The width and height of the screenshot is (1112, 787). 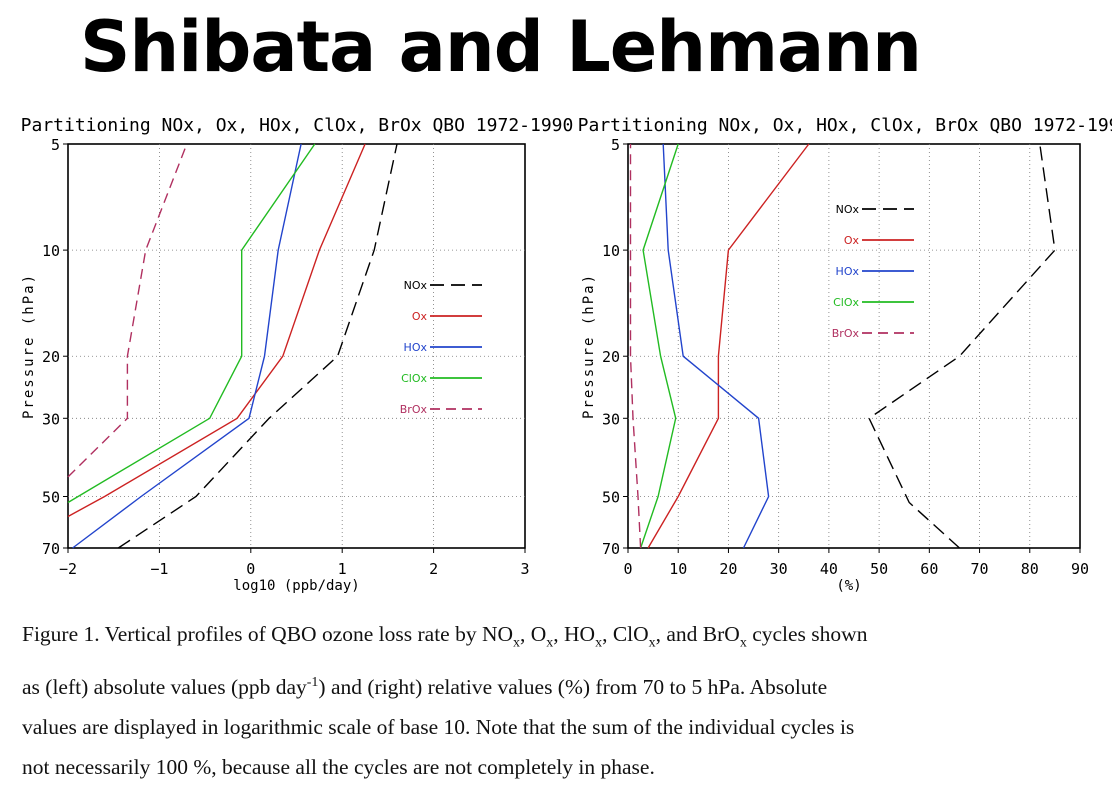 I want to click on chart1-series-brox, so click(x=127, y=310).